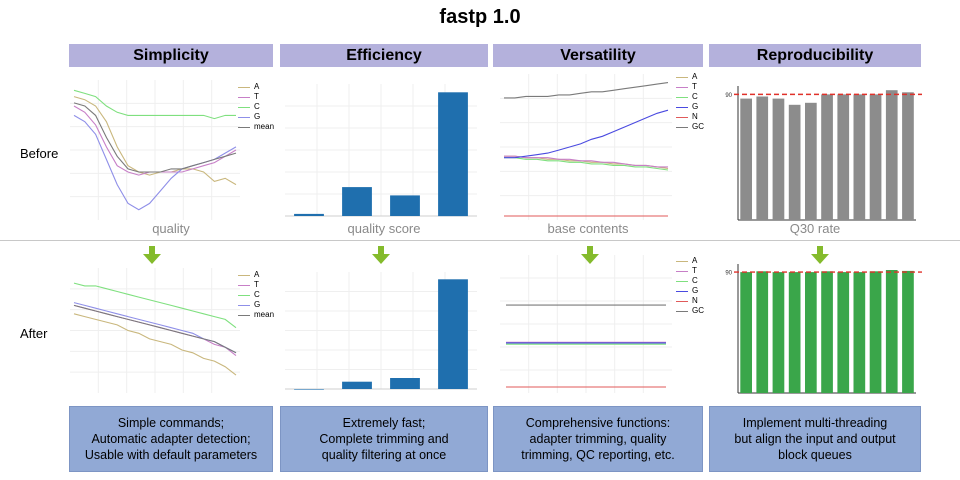 Image resolution: width=960 pixels, height=480 pixels. Describe the element at coordinates (480, 17) in the screenshot. I see `page-title: fastp 1.0` at that location.